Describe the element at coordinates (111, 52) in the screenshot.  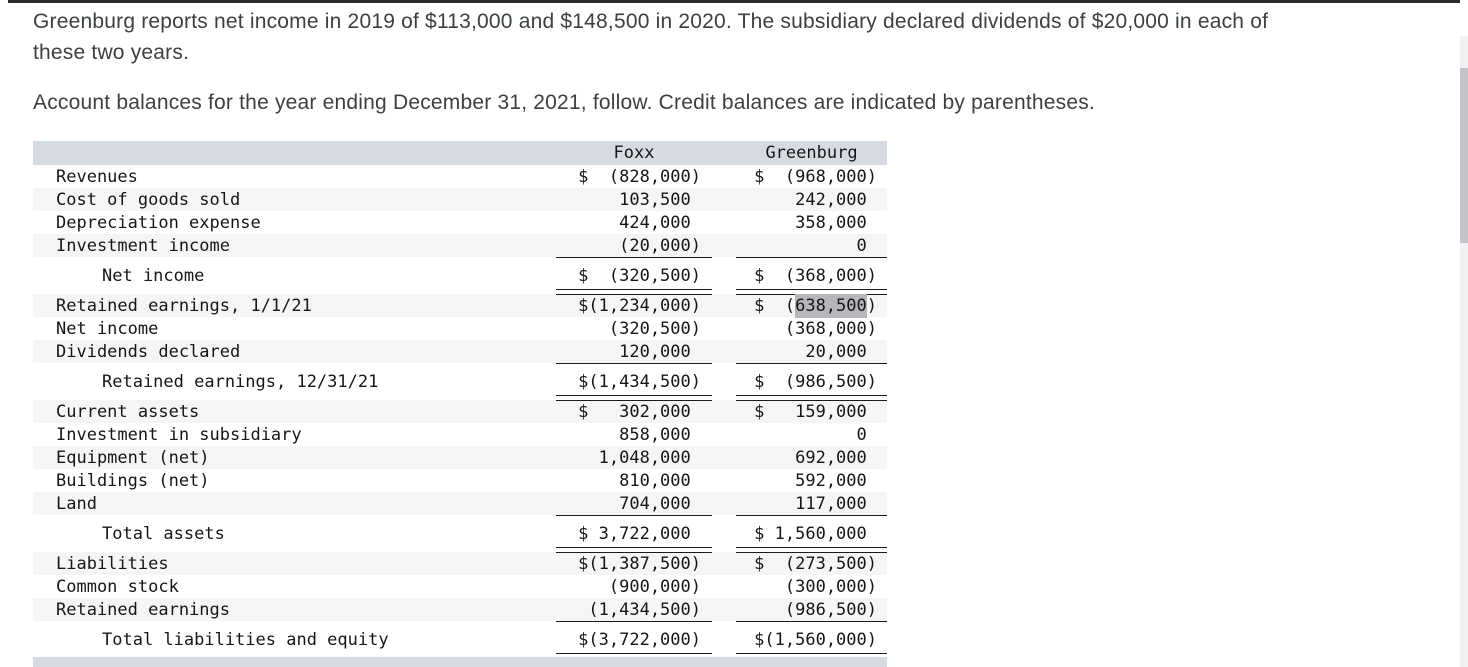
I see `intro-line-2: these two years.` at that location.